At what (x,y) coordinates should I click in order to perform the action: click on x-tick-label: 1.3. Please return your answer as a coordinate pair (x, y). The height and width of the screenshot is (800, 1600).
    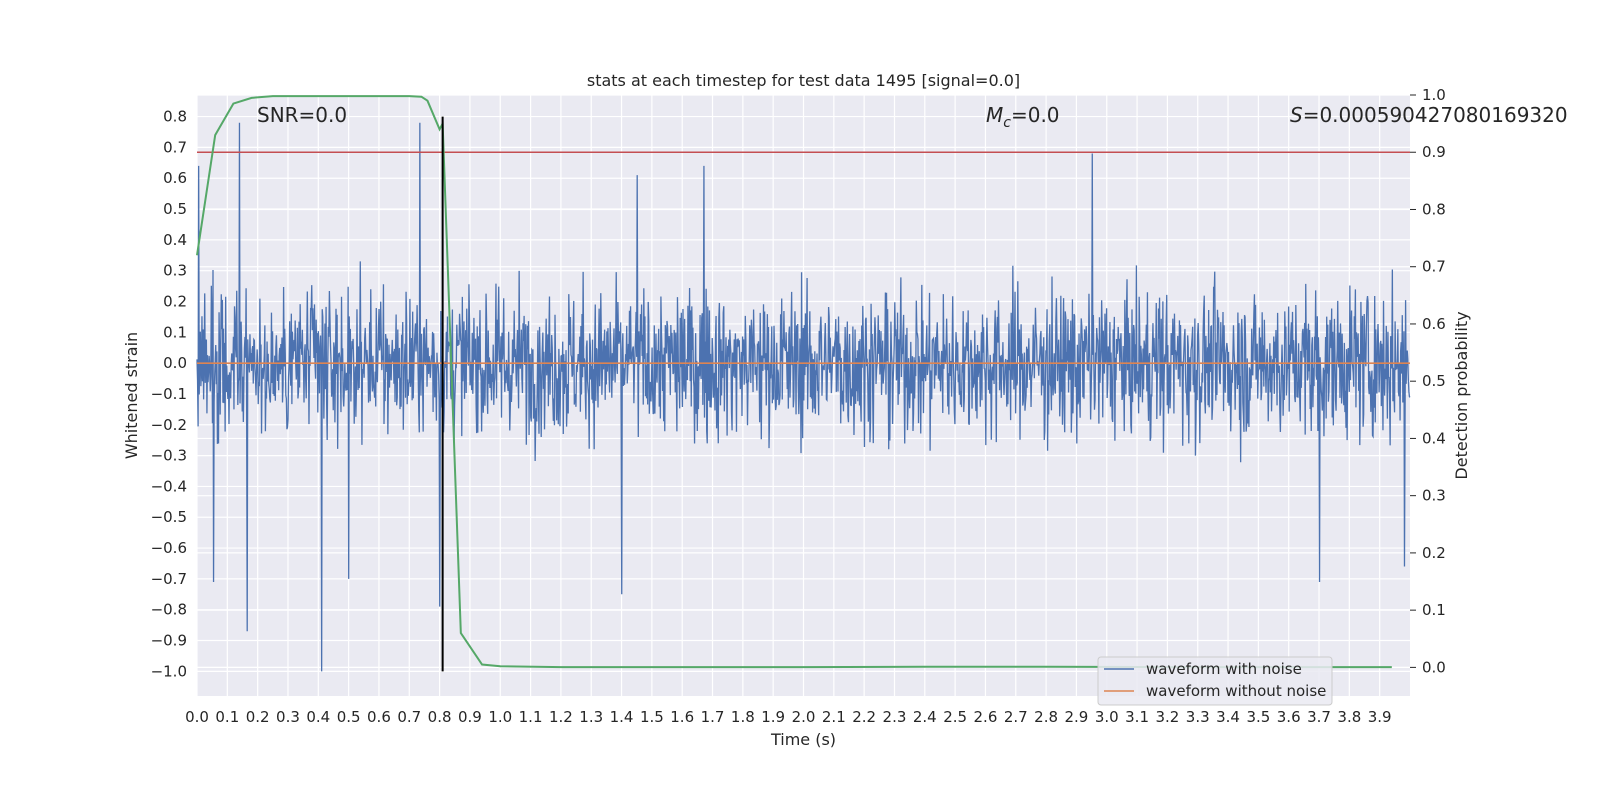
    Looking at the image, I should click on (591, 717).